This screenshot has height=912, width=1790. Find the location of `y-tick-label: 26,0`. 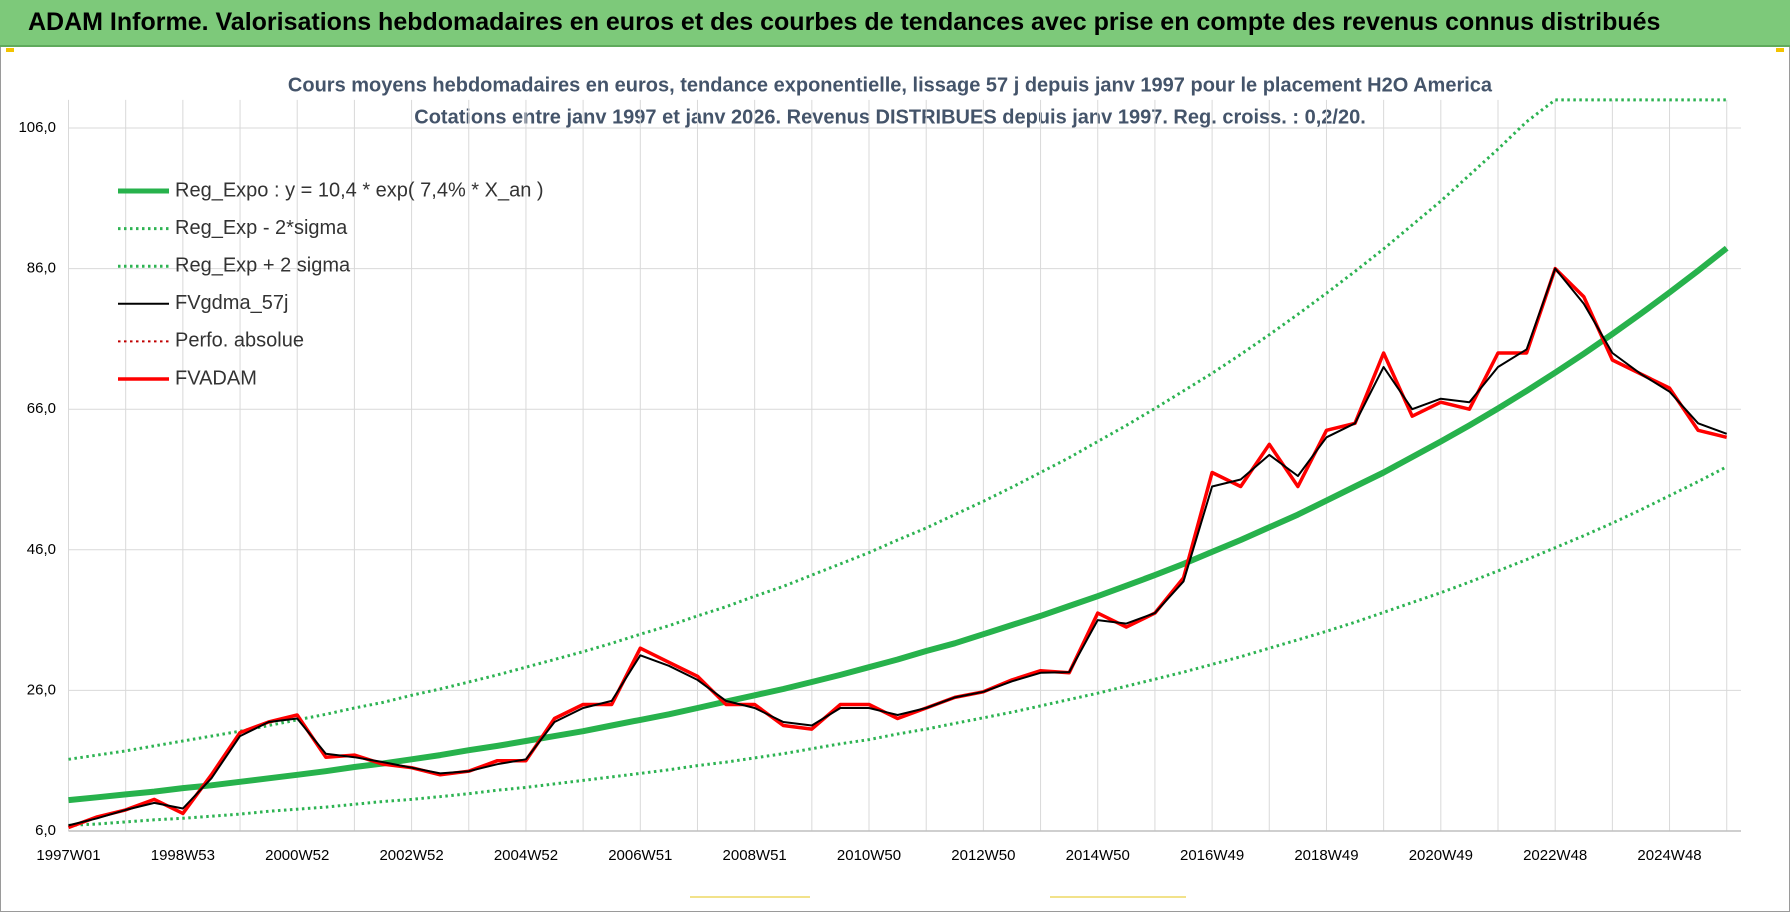

y-tick-label: 26,0 is located at coordinates (41, 689).